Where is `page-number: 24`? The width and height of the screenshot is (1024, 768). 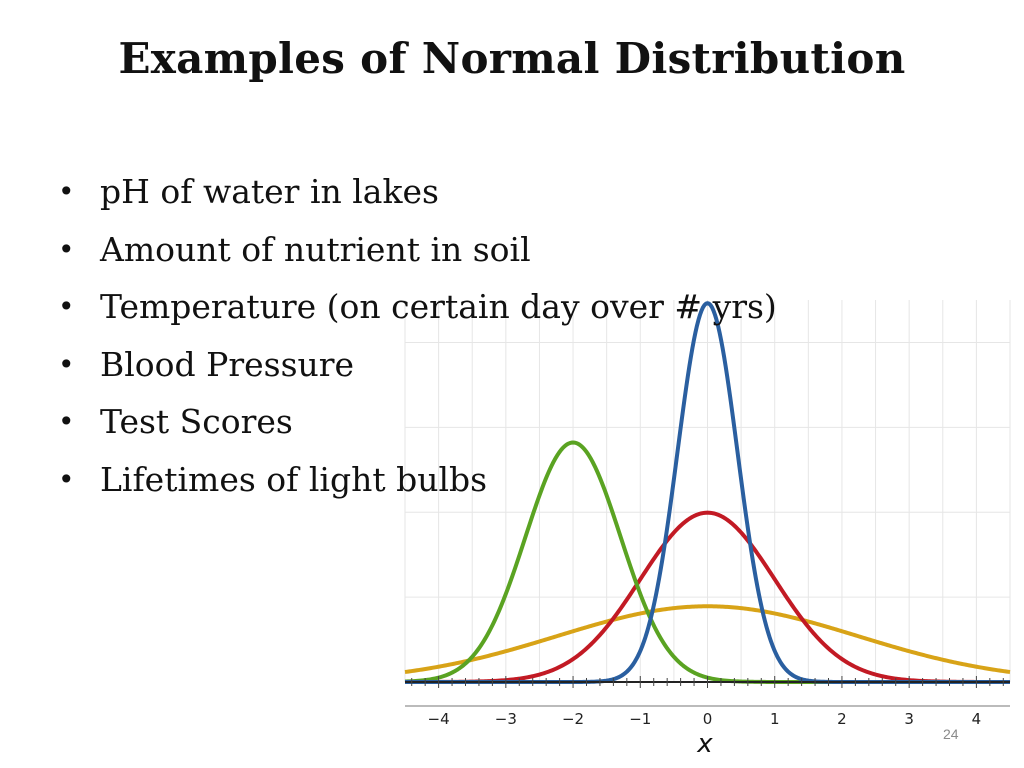
page-number: 24 is located at coordinates (951, 734).